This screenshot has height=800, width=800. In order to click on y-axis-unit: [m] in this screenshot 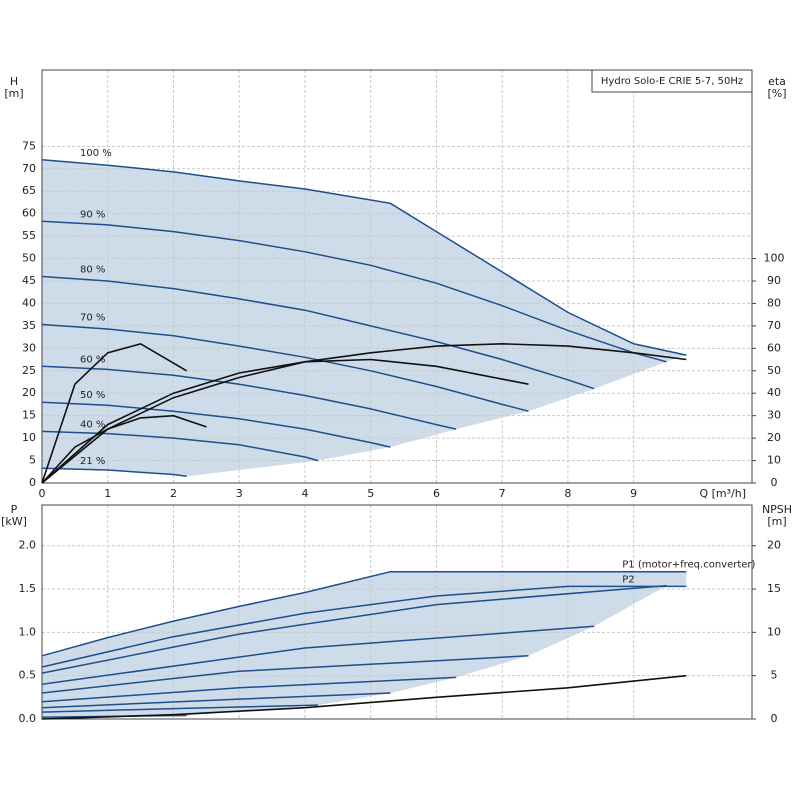, I will do `click(13, 93)`.